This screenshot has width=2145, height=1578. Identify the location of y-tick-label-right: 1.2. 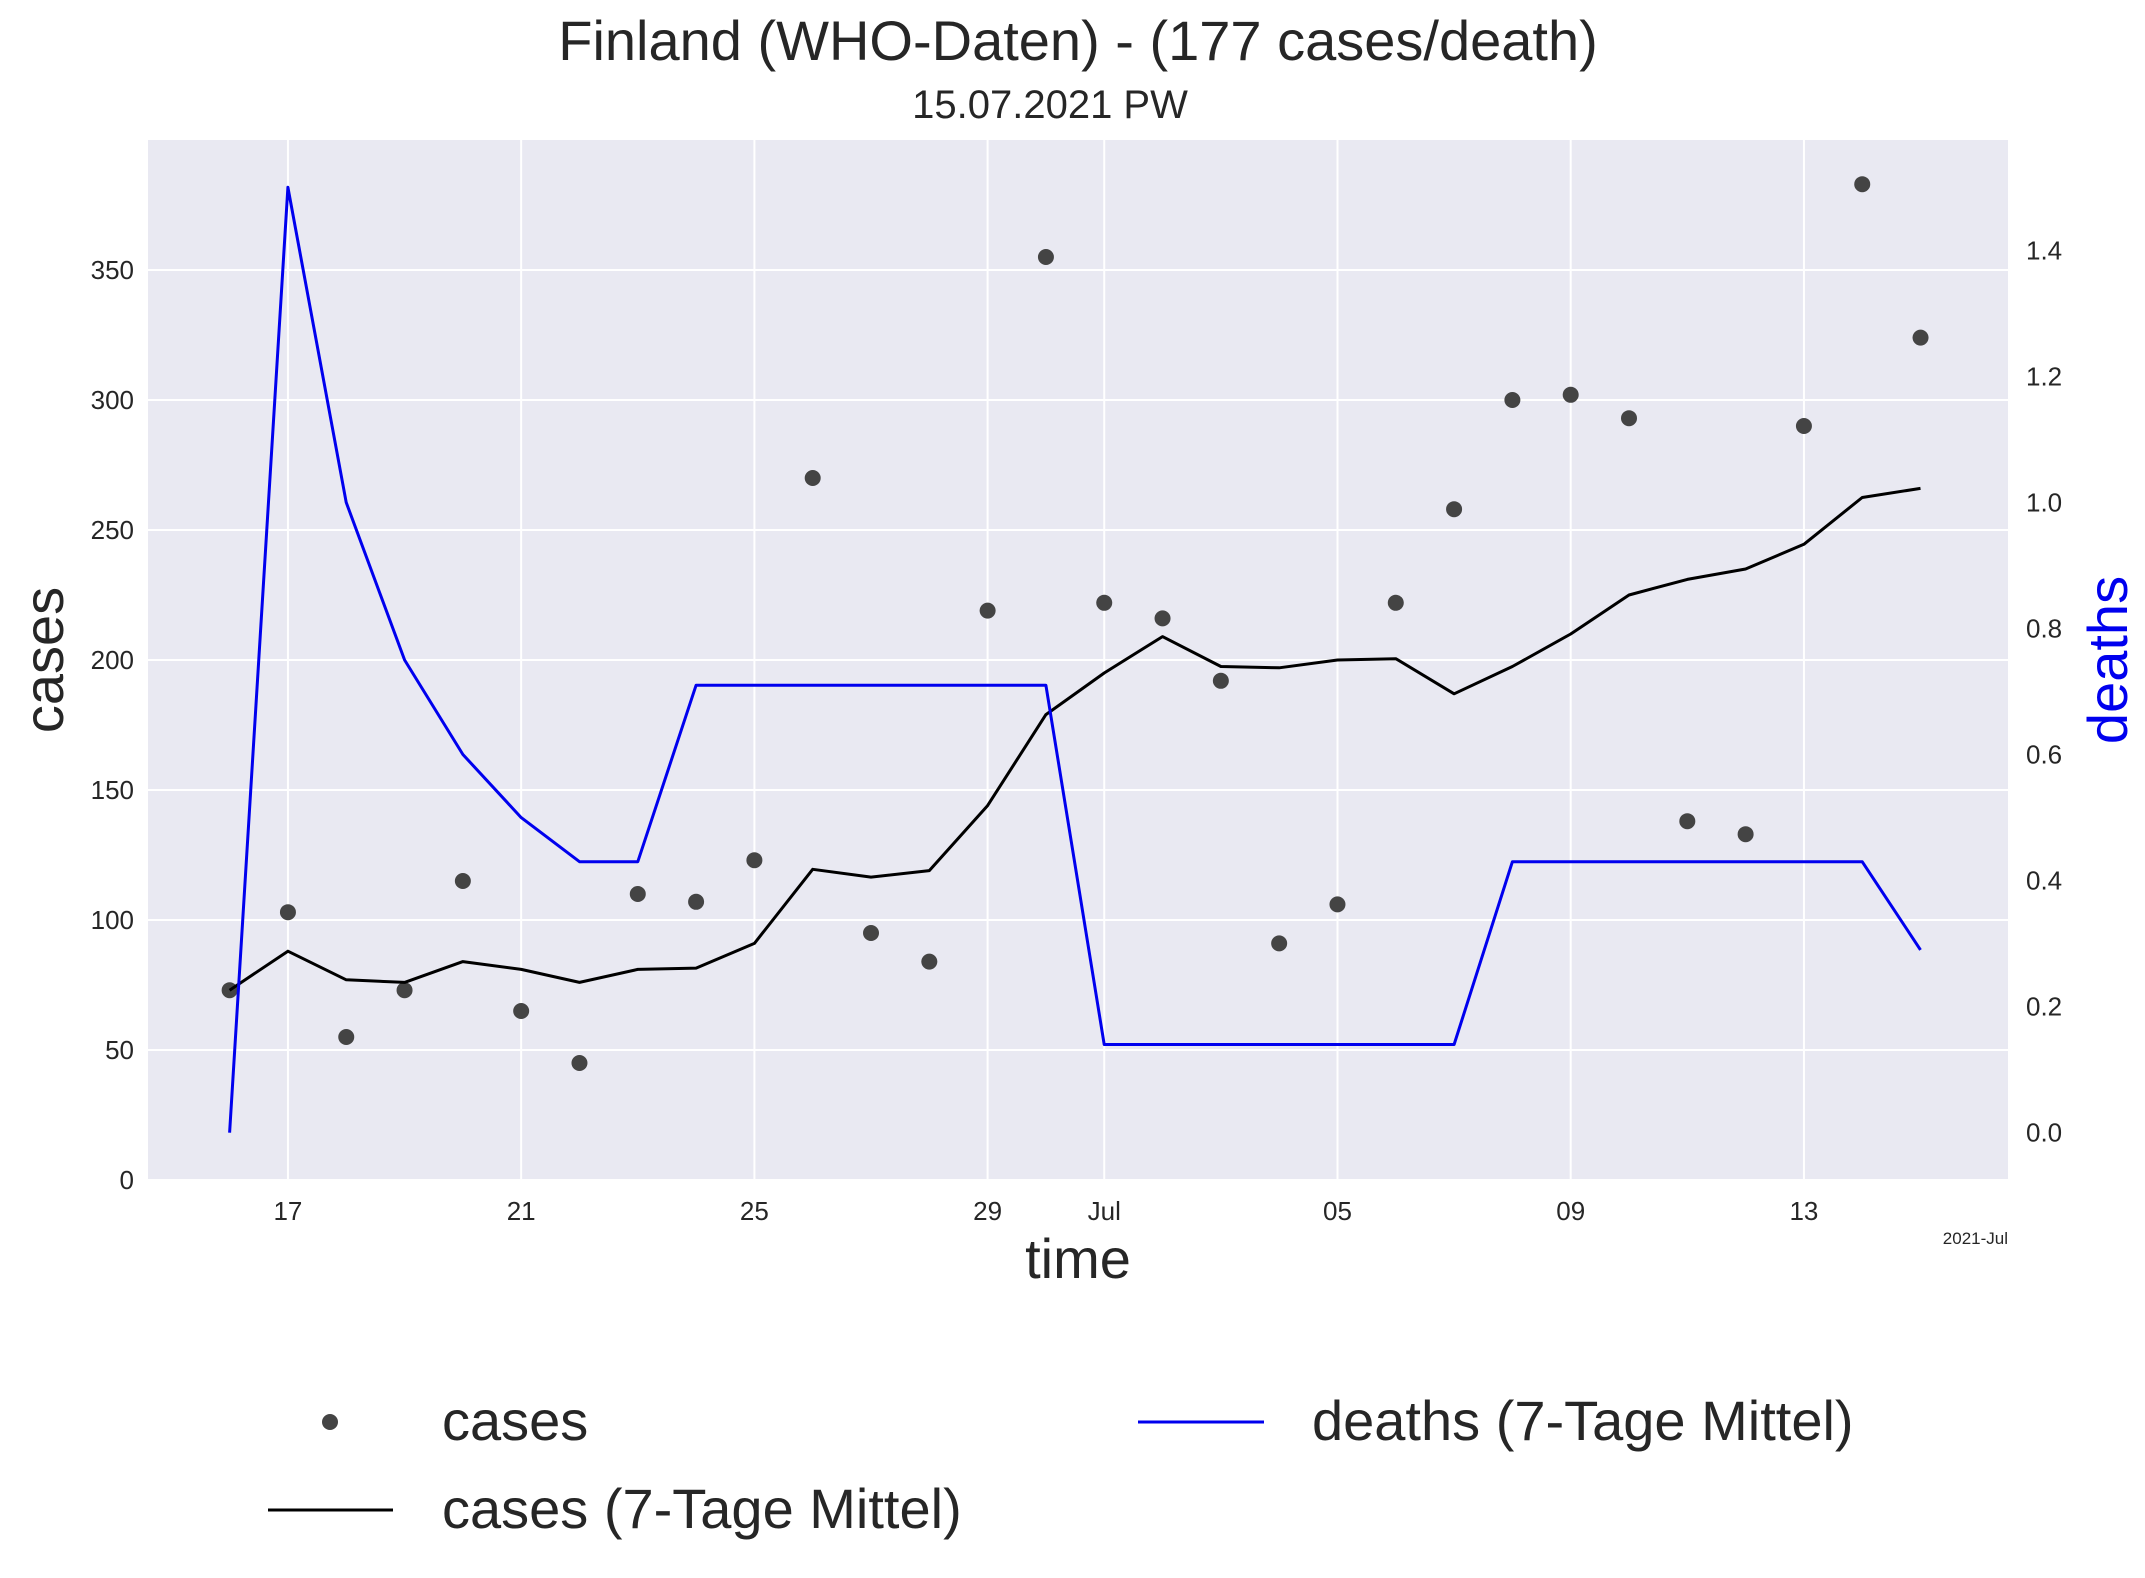
(2044, 376).